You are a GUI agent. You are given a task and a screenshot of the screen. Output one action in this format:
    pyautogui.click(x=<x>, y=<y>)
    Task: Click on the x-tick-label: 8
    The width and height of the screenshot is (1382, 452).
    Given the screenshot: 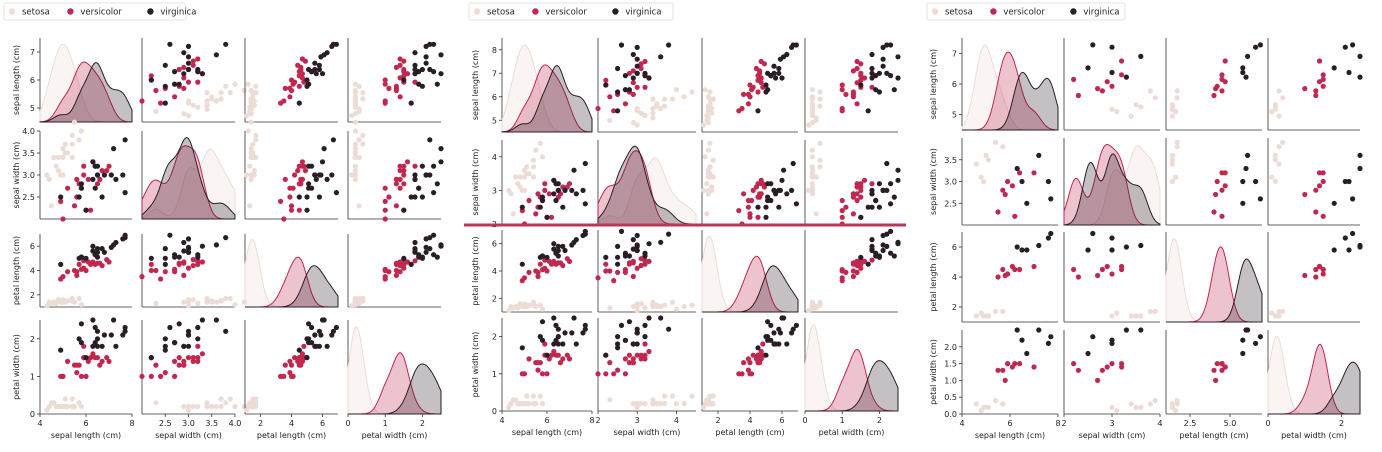 What is the action you would take?
    pyautogui.click(x=131, y=423)
    